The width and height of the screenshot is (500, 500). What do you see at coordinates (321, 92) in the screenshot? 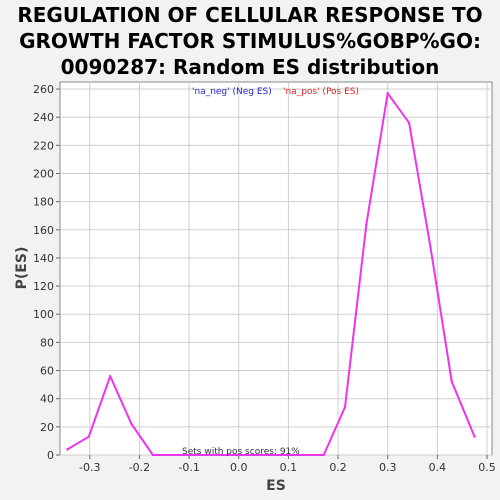
I see `legend-entry-pos: 'na_pos' (Pos ES)` at bounding box center [321, 92].